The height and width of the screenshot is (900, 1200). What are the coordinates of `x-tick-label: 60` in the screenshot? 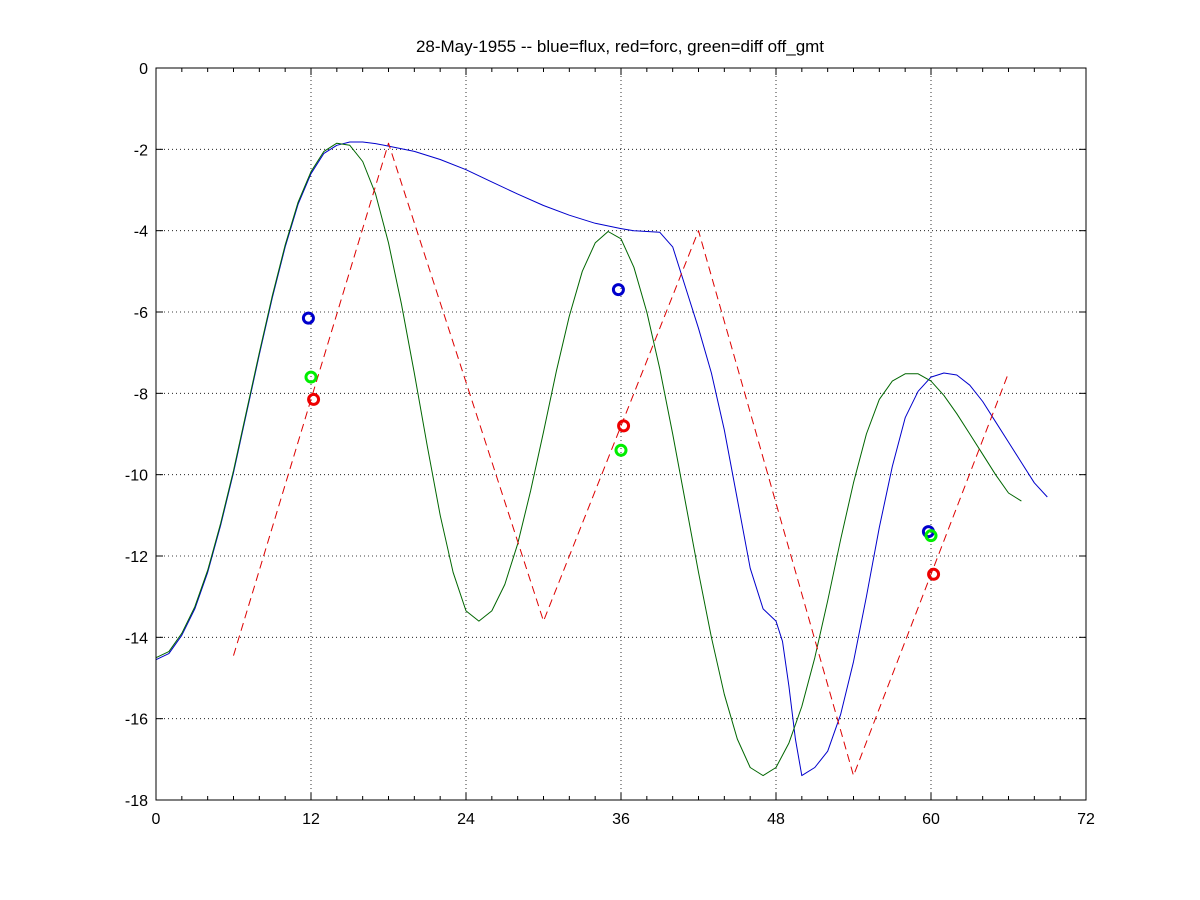 It's located at (931, 819).